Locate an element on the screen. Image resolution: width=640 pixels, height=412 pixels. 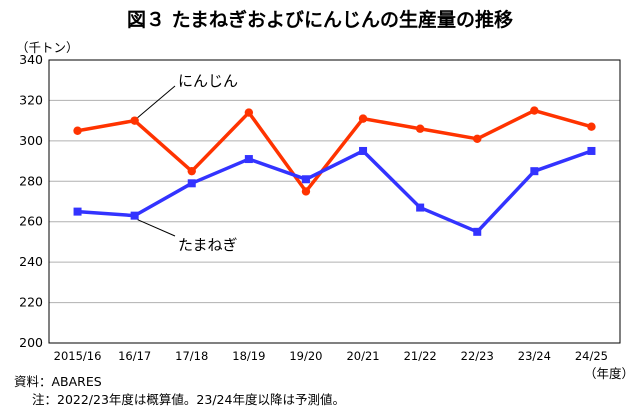
y-ticks: 200 220 240 260 280 300 320 340 is located at coordinates (31, 201).